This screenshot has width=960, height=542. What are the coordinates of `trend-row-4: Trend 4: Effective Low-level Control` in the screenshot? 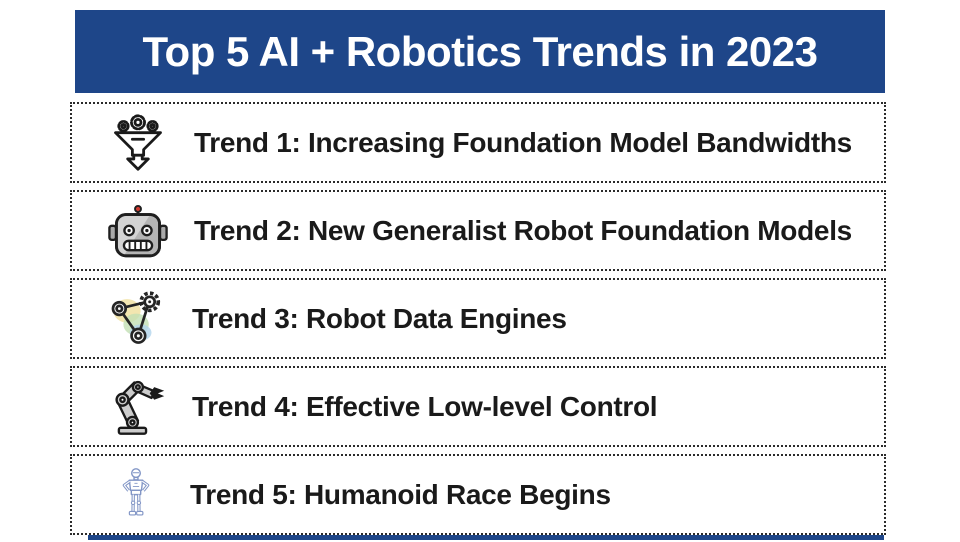 It's located at (478, 406).